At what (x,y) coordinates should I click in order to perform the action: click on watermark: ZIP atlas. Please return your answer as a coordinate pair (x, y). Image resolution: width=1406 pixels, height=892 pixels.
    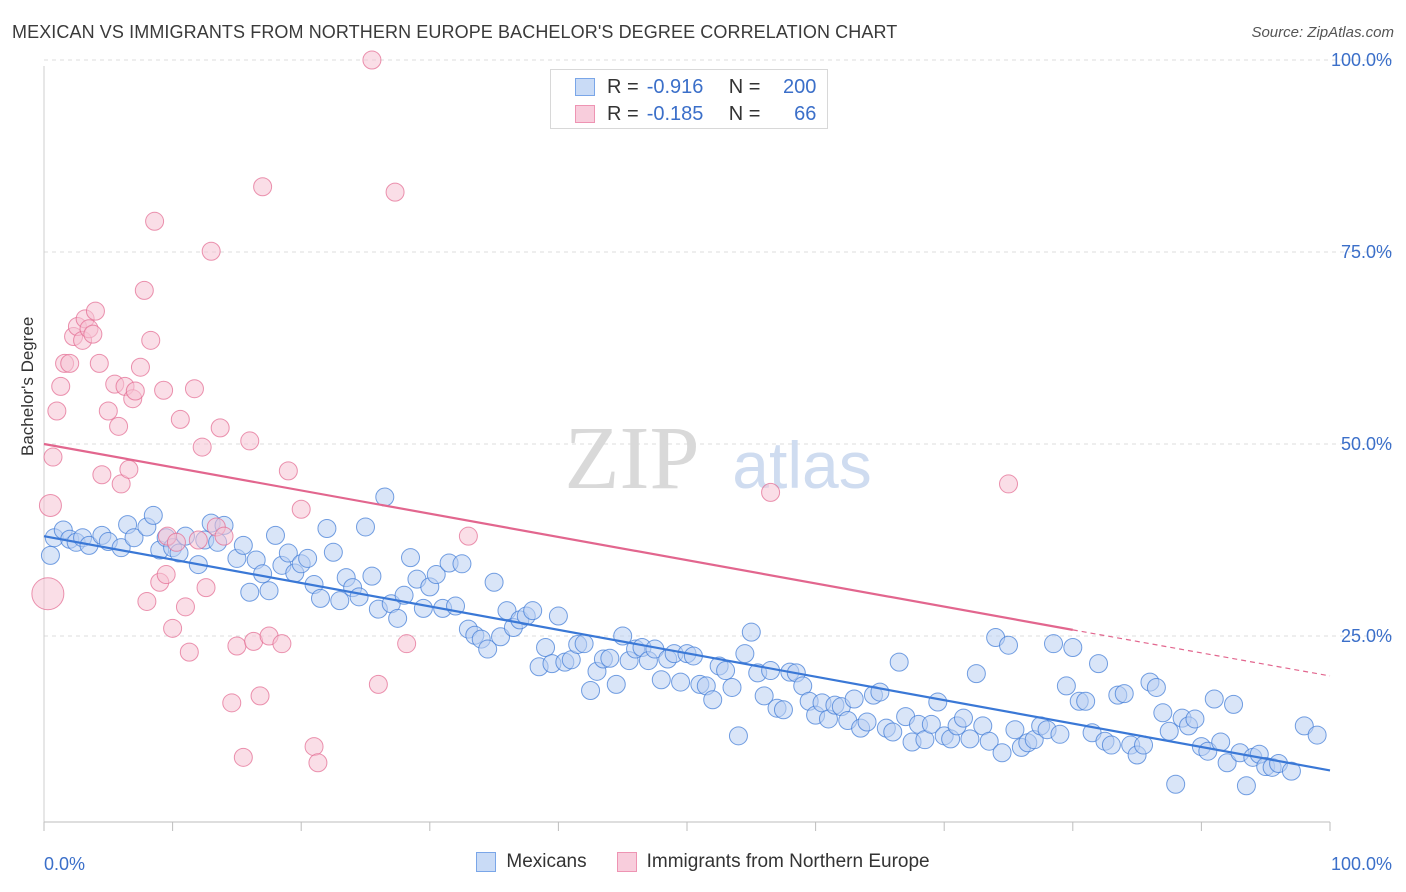
    Looking at the image, I should click on (718, 458).